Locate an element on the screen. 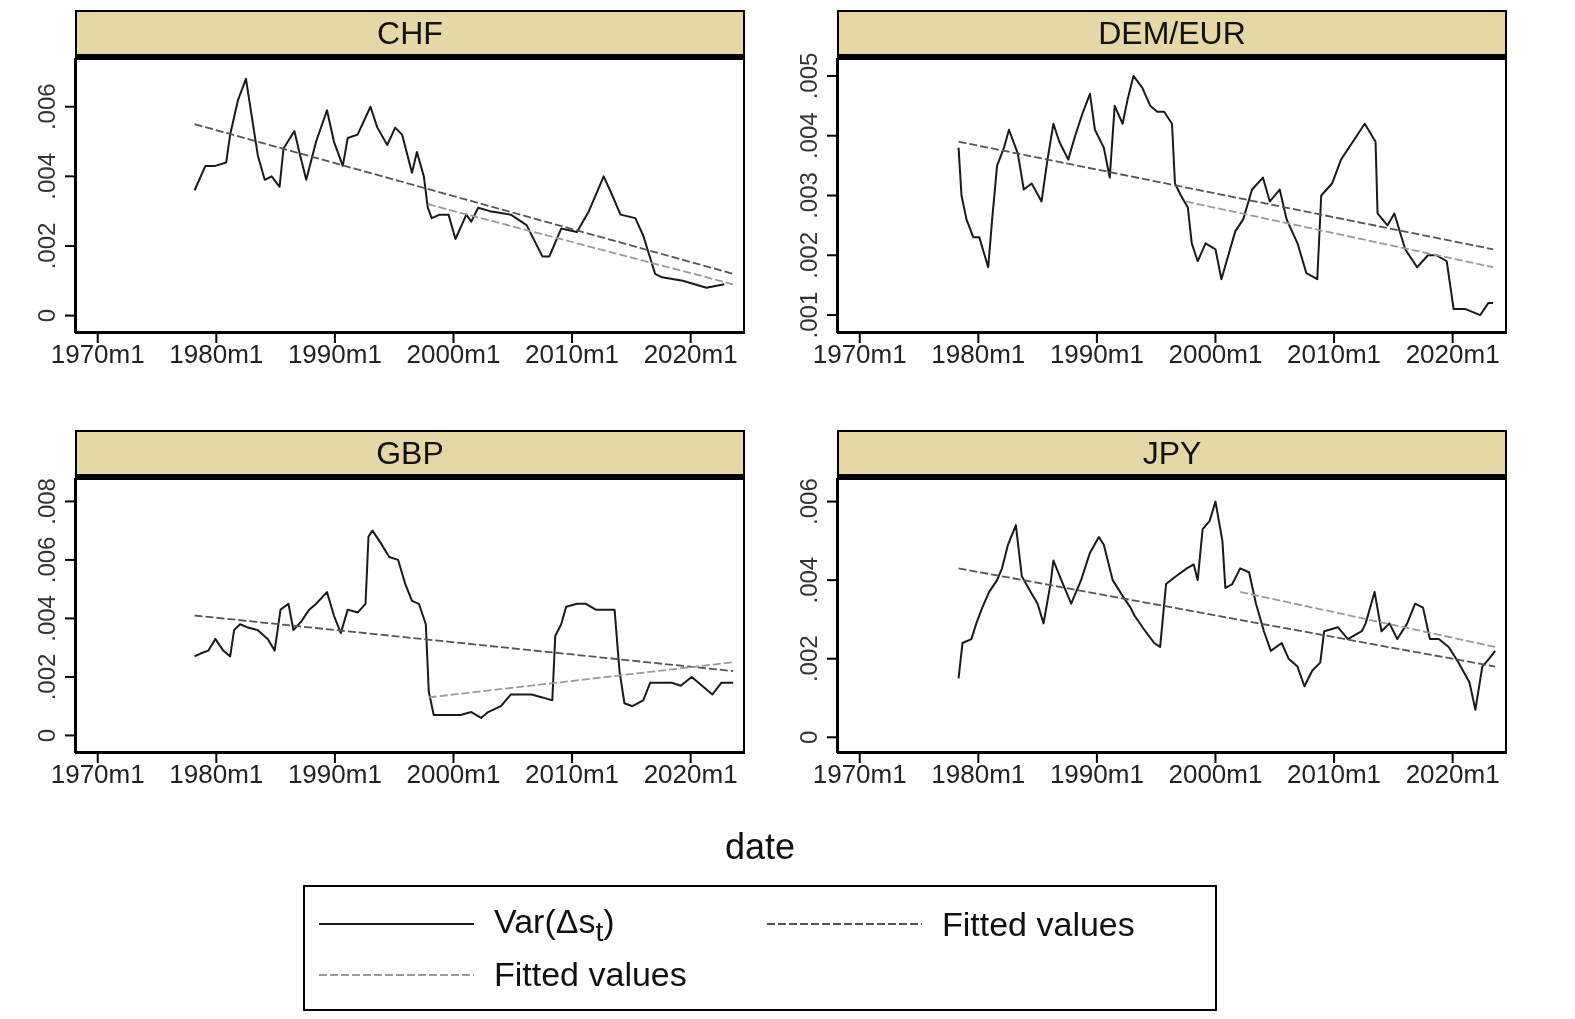 This screenshot has width=1575, height=1019. y-tick-label: .003 is located at coordinates (808, 195).